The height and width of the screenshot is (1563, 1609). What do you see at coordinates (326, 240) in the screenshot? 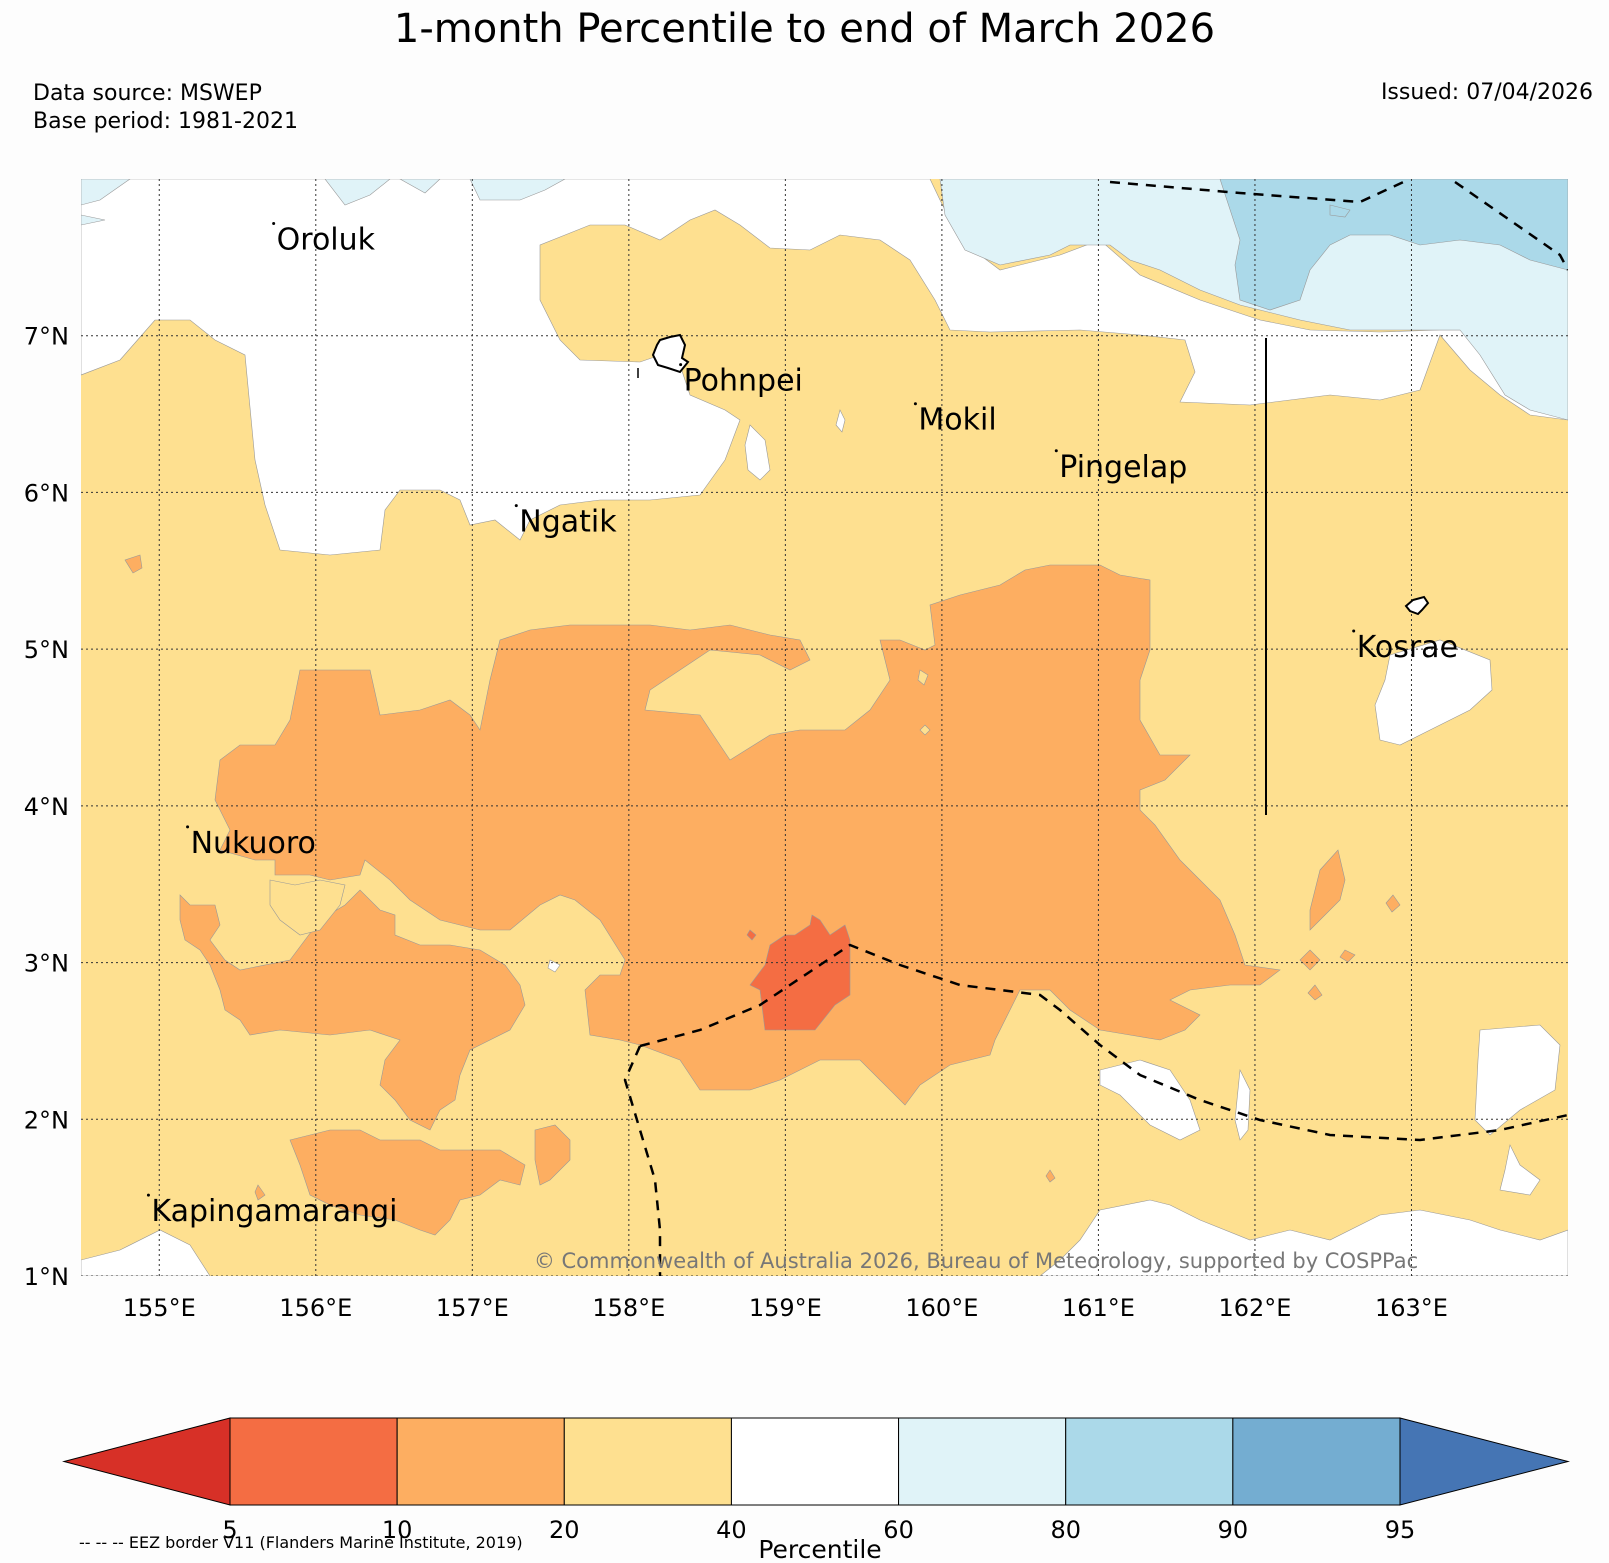
I see `place-label-oroluk: Oroluk` at bounding box center [326, 240].